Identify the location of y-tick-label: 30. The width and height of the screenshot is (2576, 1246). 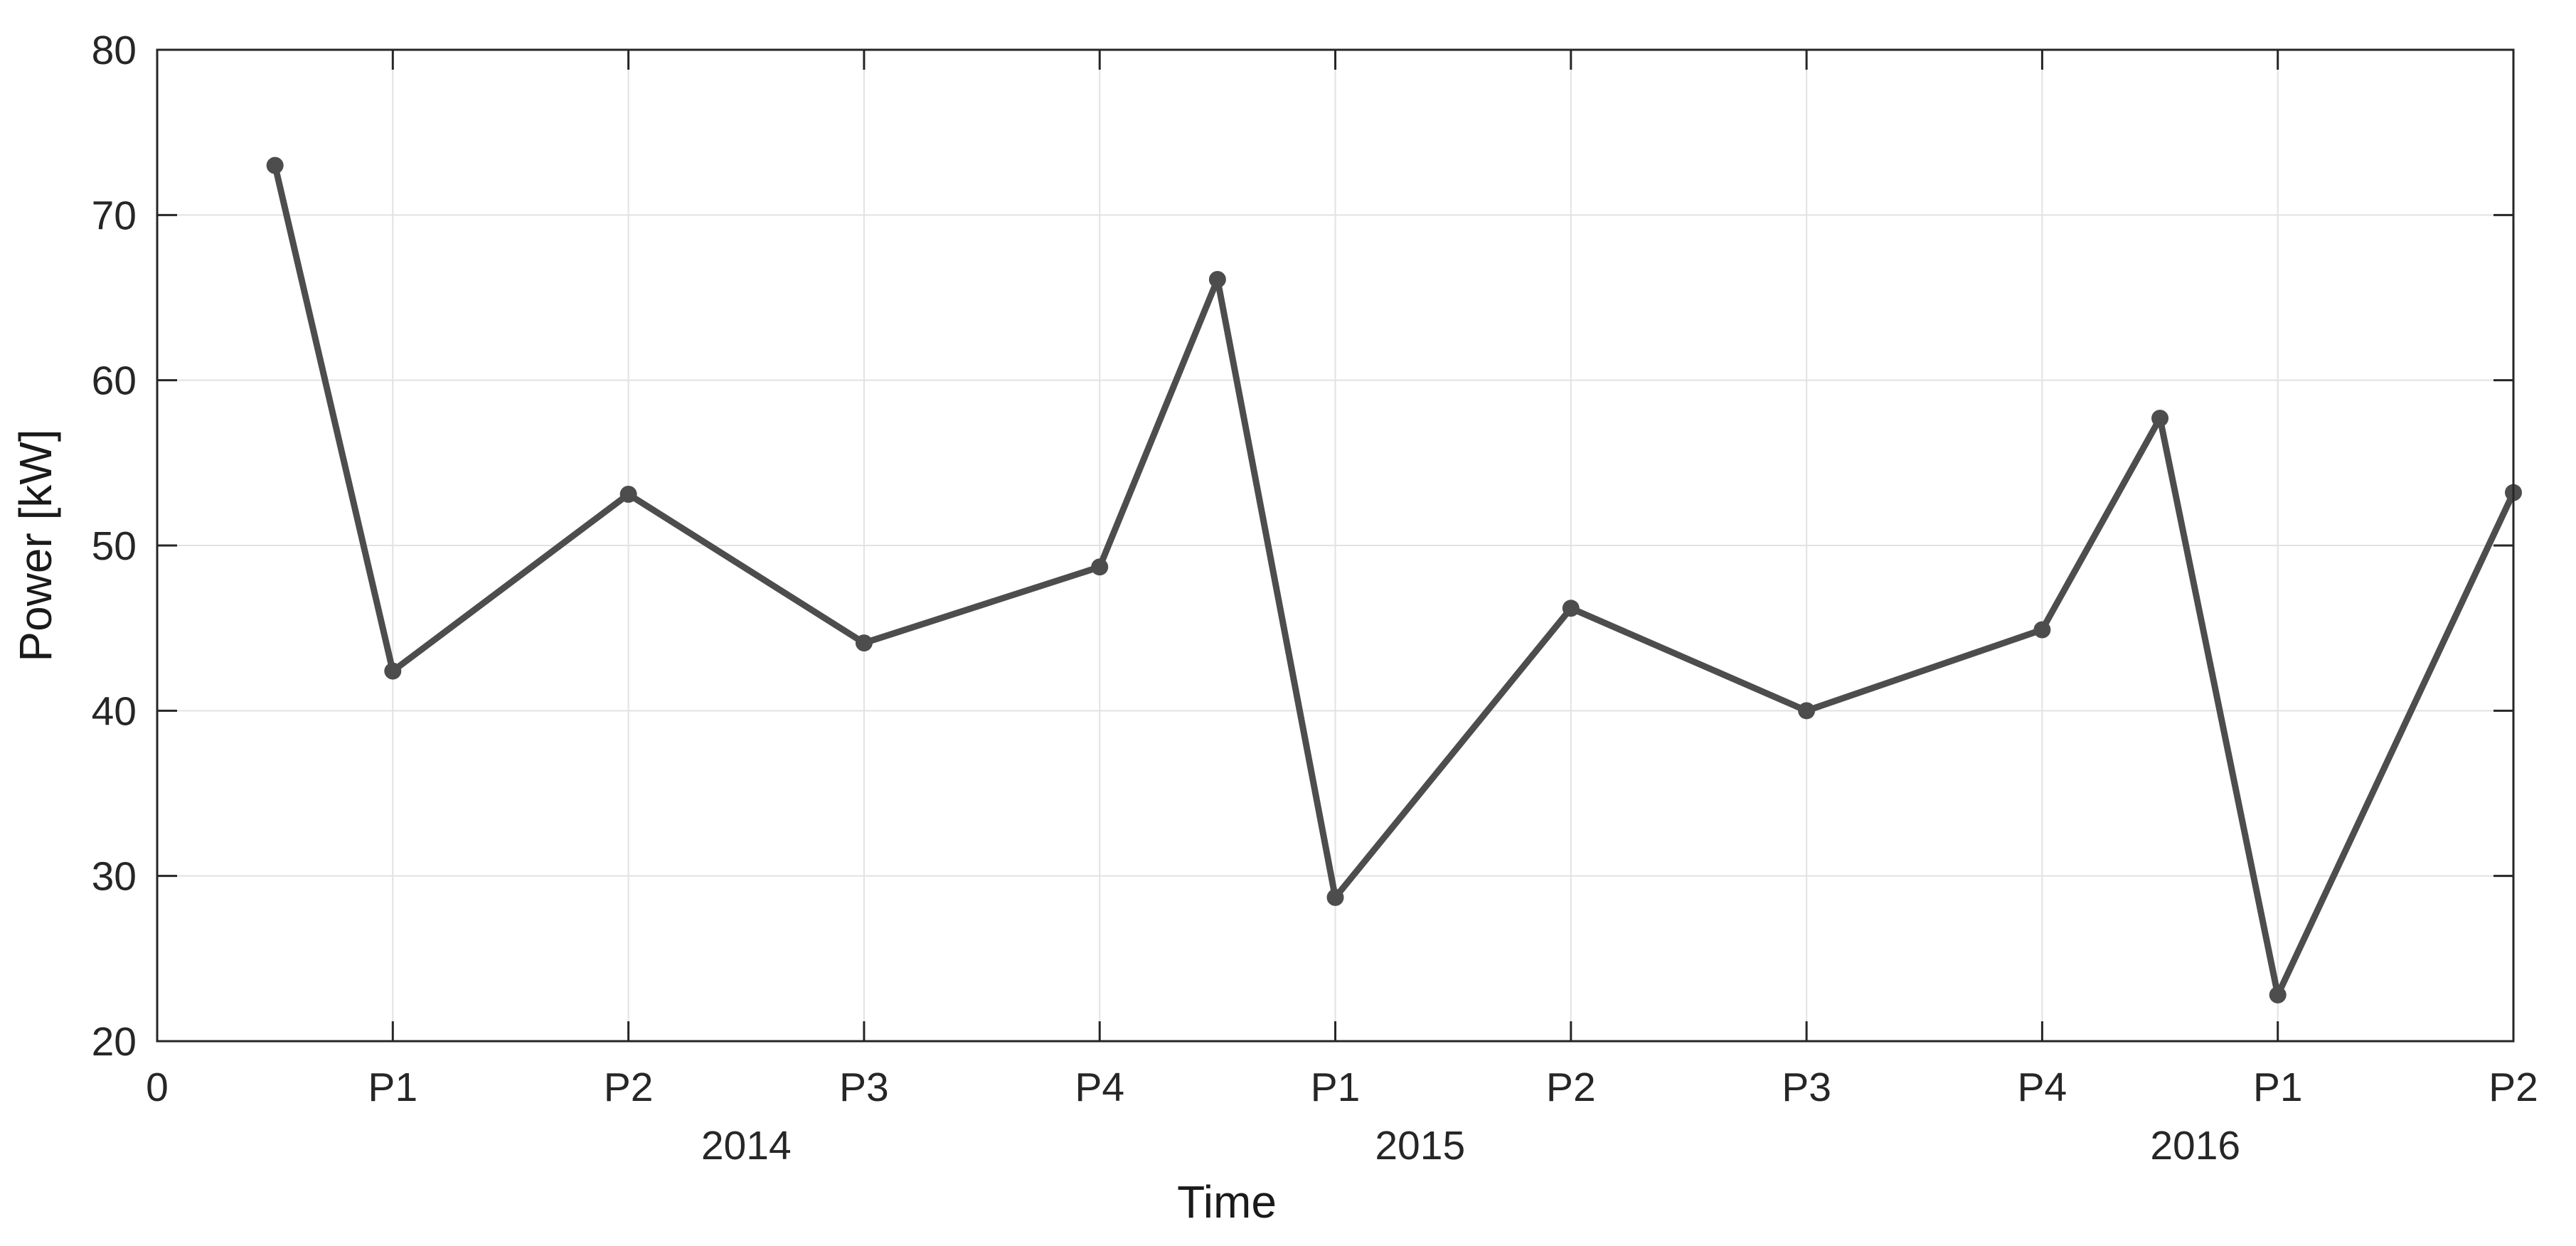
(114, 877).